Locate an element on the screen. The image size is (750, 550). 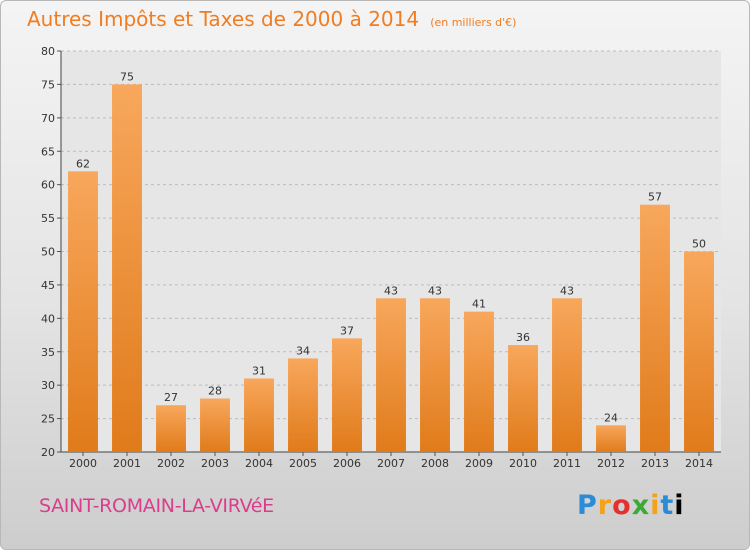
x-tick-label: 2002 is located at coordinates (171, 463).